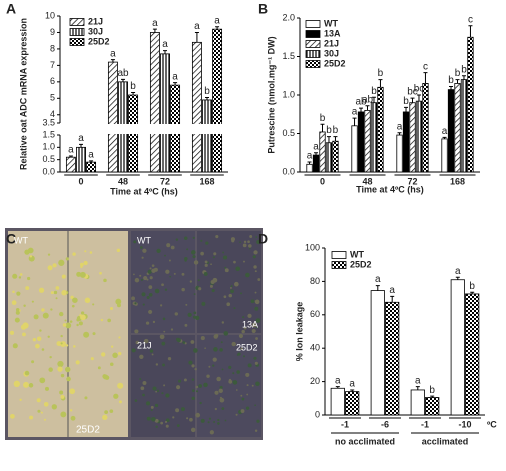 The image size is (506, 471). What do you see at coordinates (345, 424) in the screenshot?
I see `x-tick-label: -1` at bounding box center [345, 424].